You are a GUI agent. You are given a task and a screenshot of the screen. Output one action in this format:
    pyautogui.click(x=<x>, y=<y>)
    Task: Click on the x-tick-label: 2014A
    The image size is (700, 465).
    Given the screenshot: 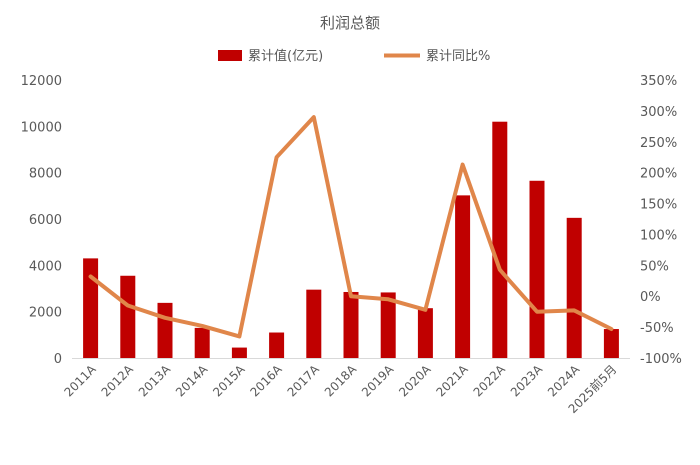 What is the action you would take?
    pyautogui.click(x=192, y=381)
    